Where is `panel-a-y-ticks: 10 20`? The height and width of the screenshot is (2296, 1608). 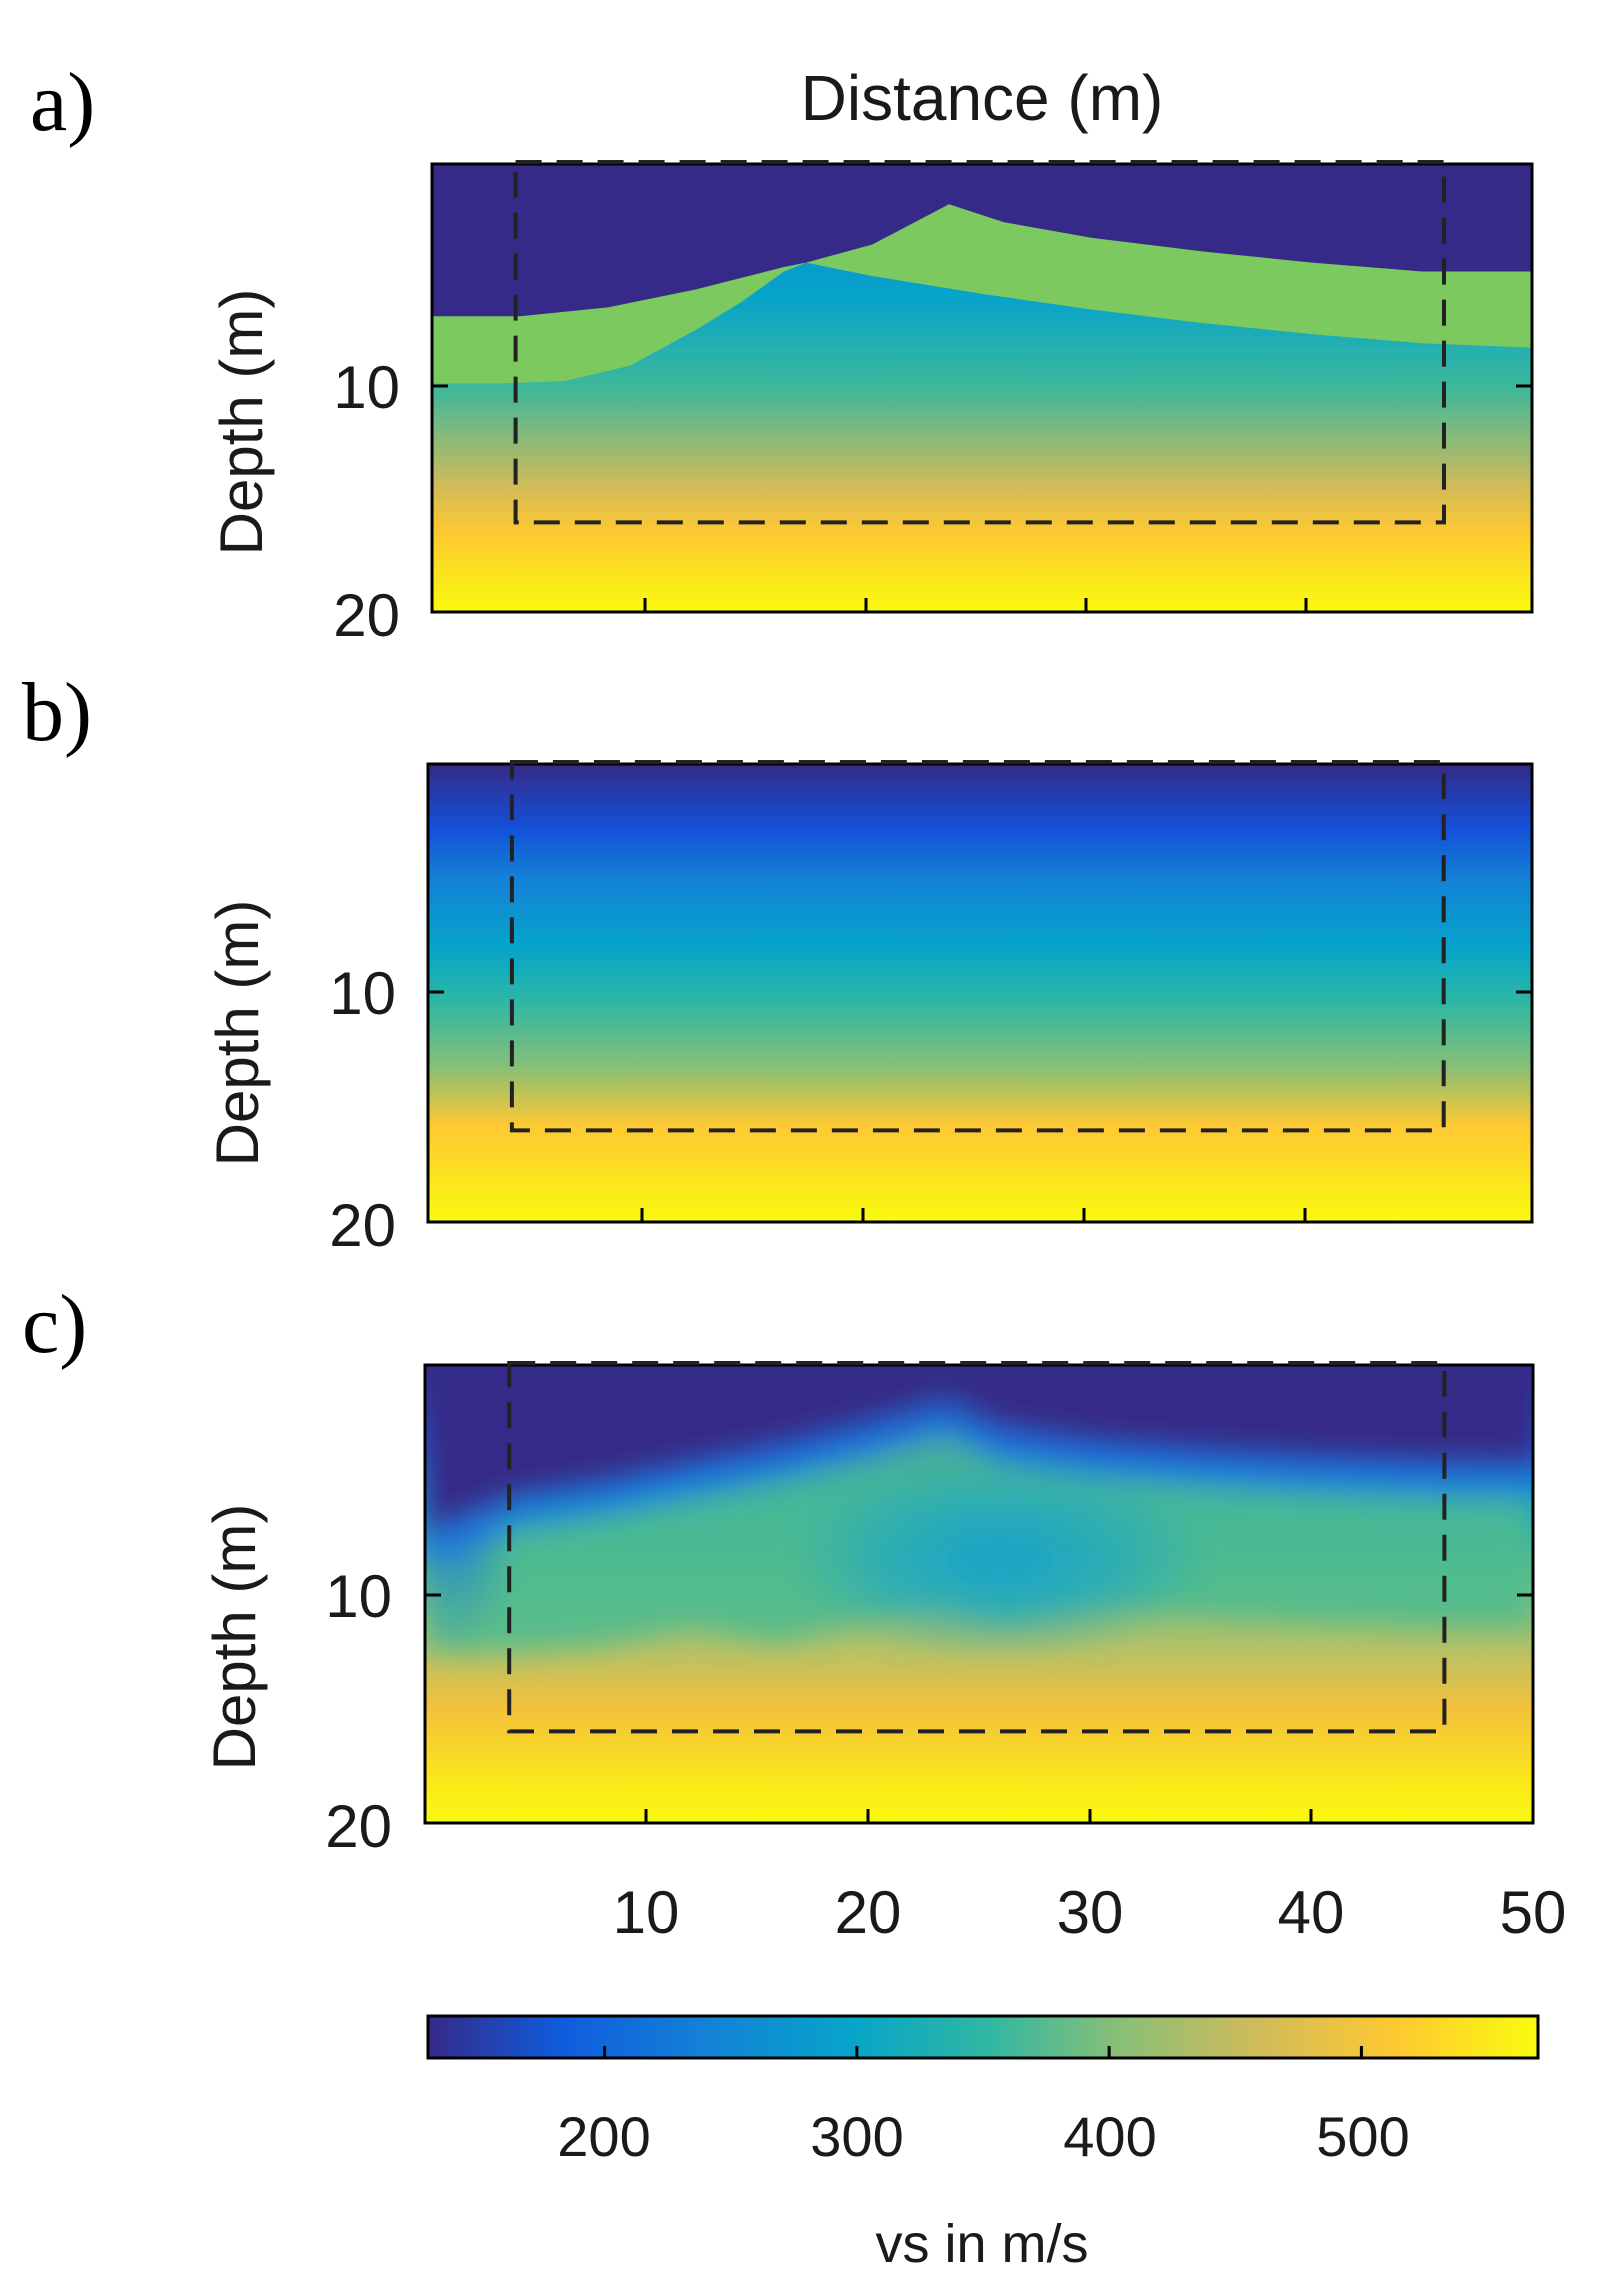 panel-a-y-ticks: 10 20 is located at coordinates (932, 501).